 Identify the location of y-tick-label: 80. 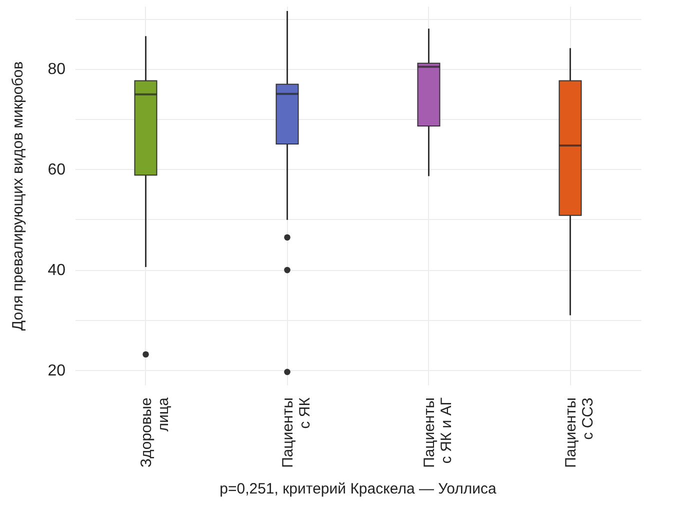
(57, 69).